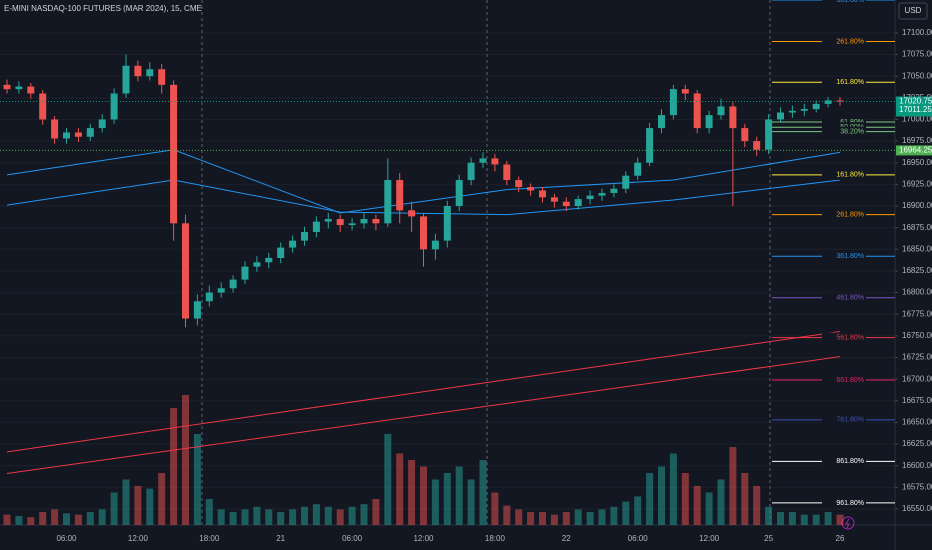 Image resolution: width=932 pixels, height=550 pixels. Describe the element at coordinates (917, 75) in the screenshot. I see `y-tick-label: 17050.00` at that location.